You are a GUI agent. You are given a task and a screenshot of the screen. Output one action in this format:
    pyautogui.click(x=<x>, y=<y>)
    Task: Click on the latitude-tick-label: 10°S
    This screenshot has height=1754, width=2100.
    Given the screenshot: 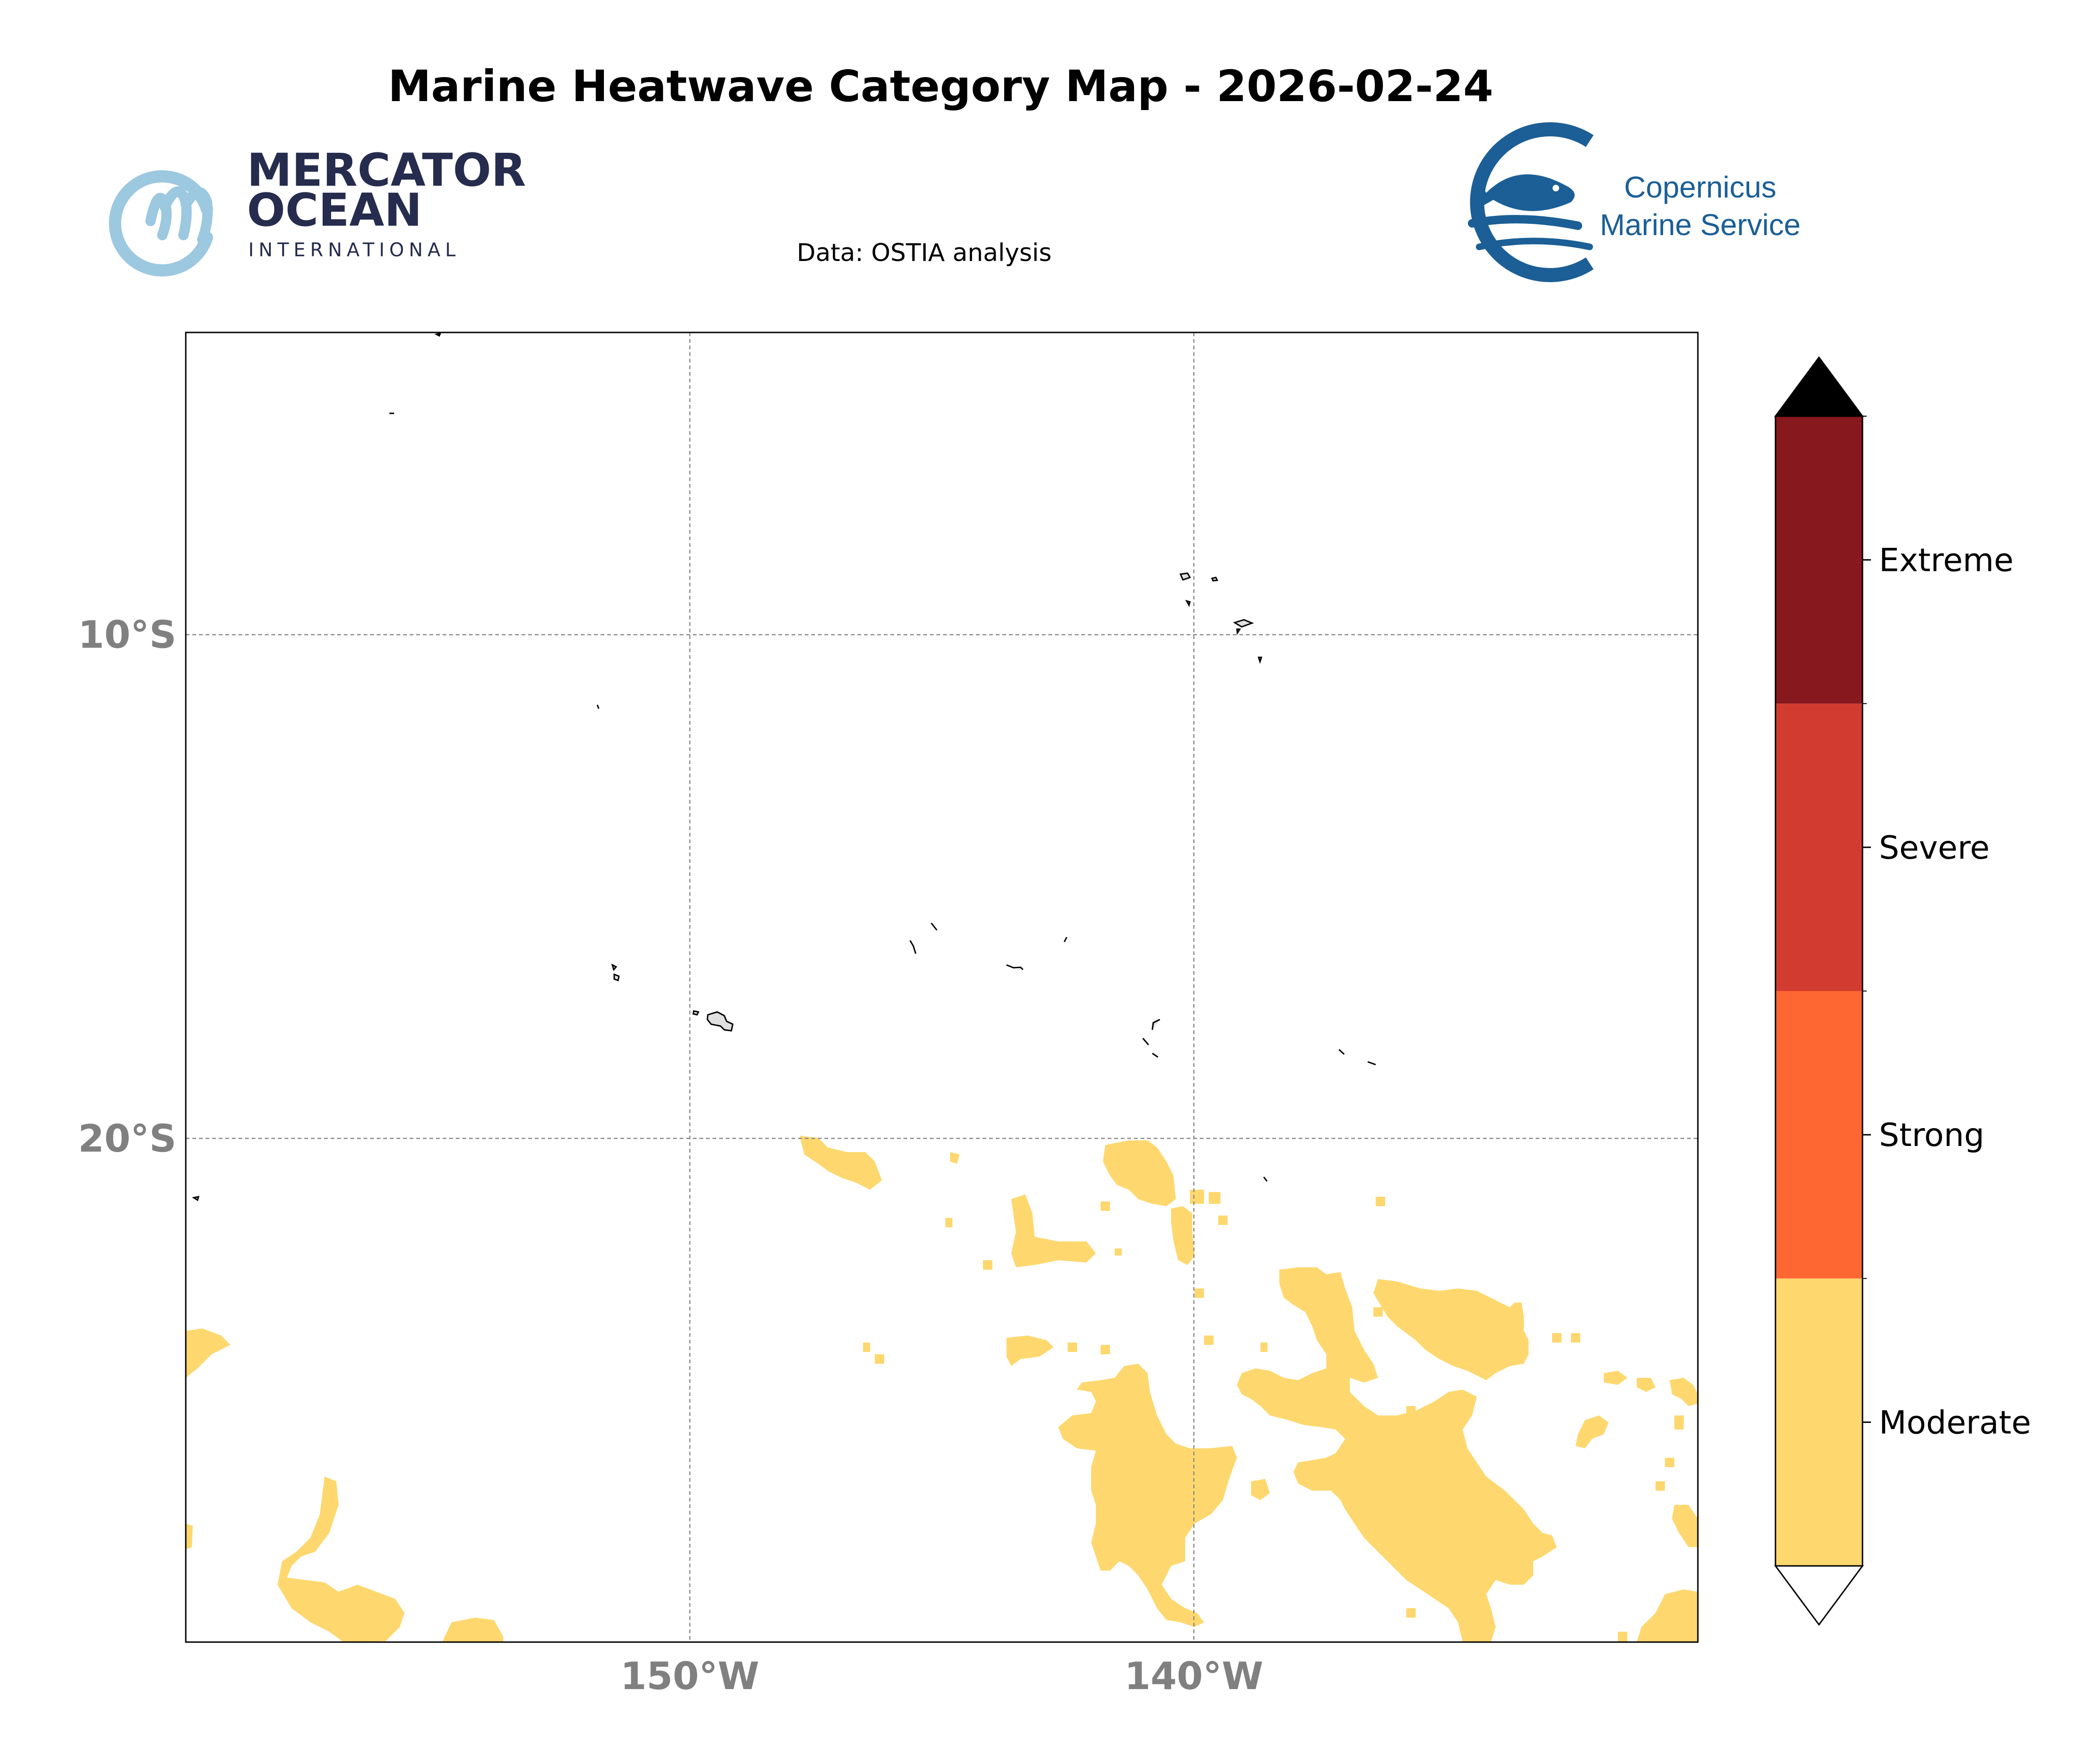 What is the action you would take?
    pyautogui.click(x=127, y=635)
    